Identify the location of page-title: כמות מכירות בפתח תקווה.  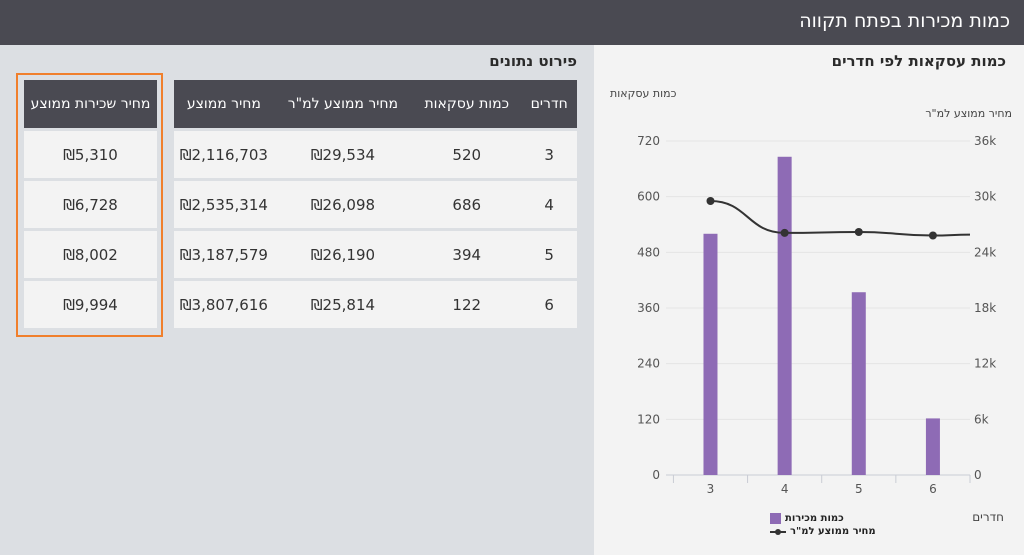
(904, 21).